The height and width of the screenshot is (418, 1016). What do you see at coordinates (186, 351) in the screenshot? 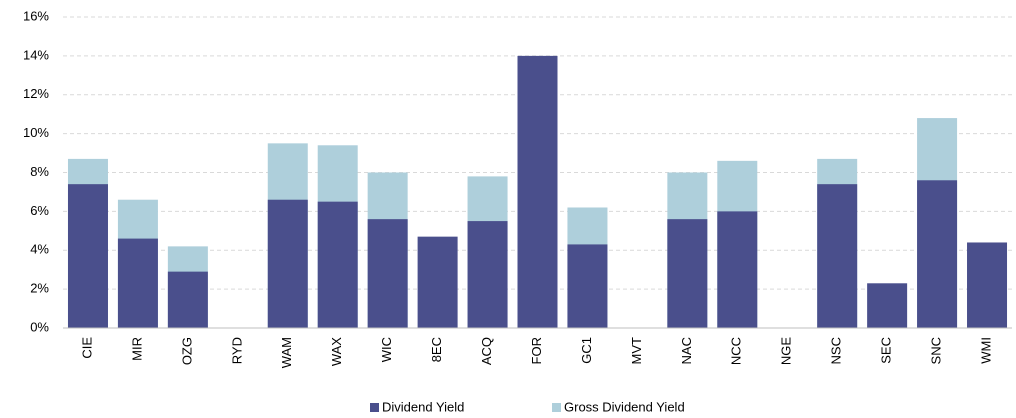
I see `x-tick-label: OZG` at bounding box center [186, 351].